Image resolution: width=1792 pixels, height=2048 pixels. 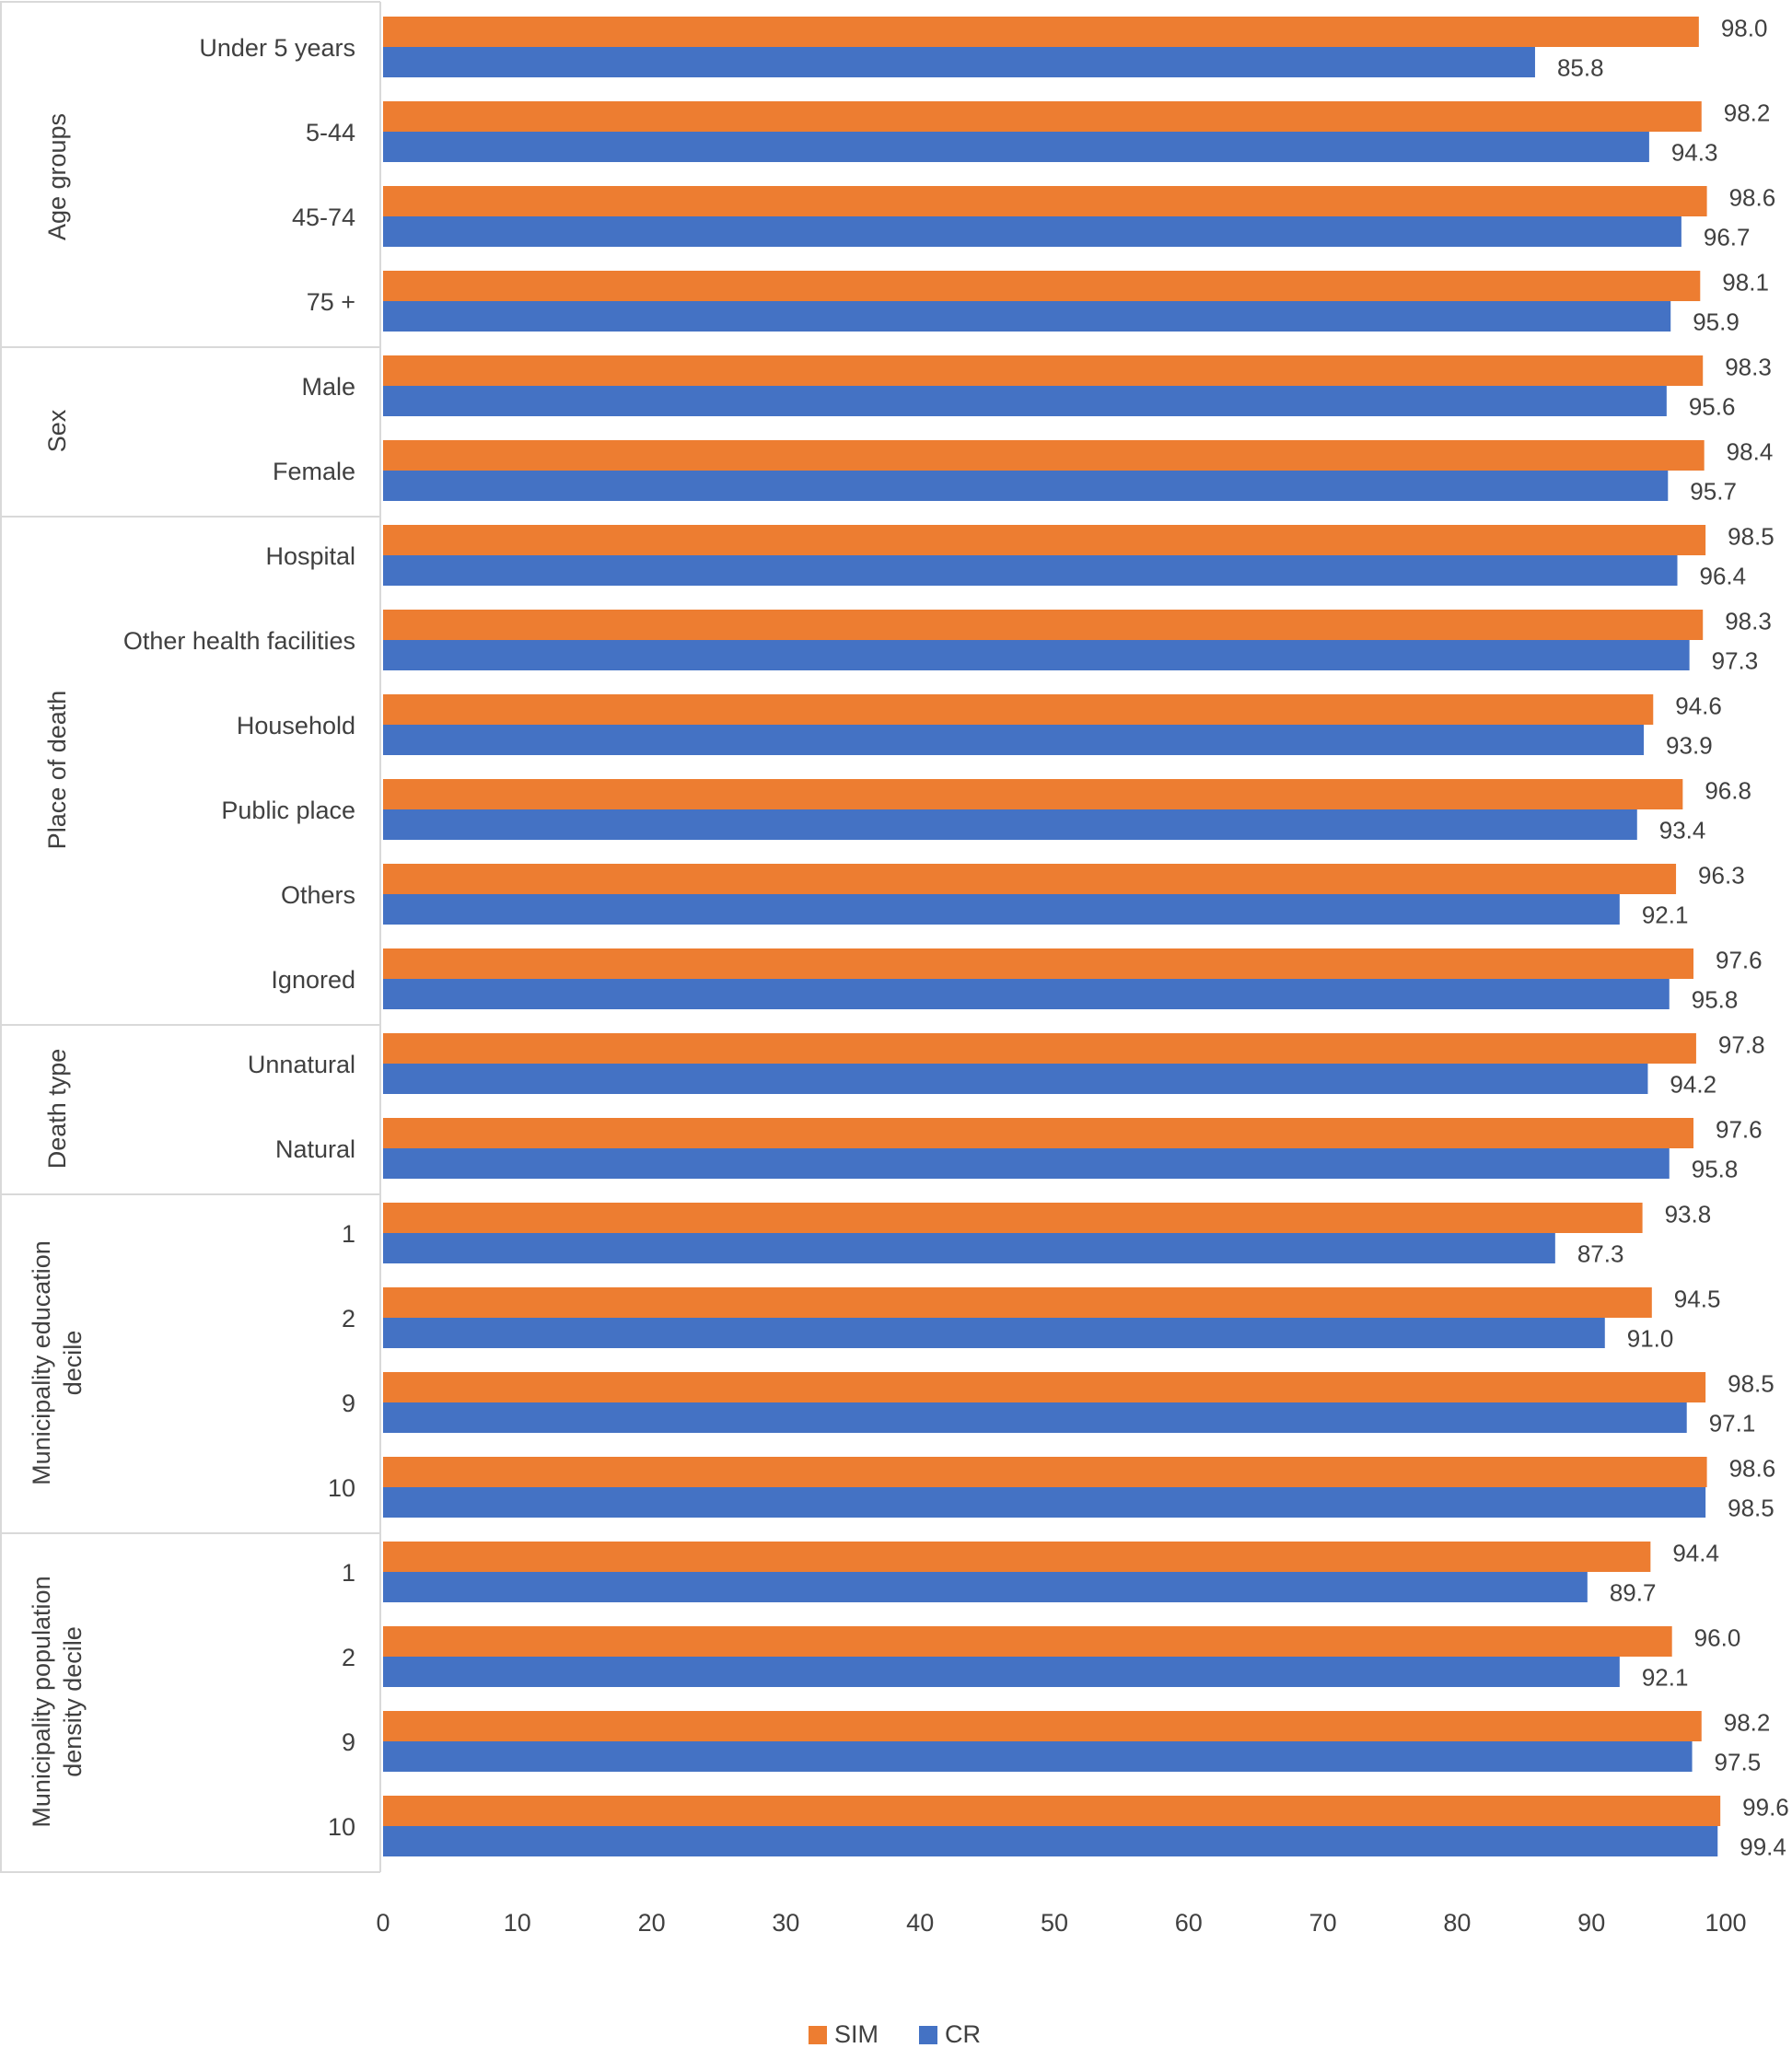 I want to click on x-tick-label: 30, so click(x=785, y=1923).